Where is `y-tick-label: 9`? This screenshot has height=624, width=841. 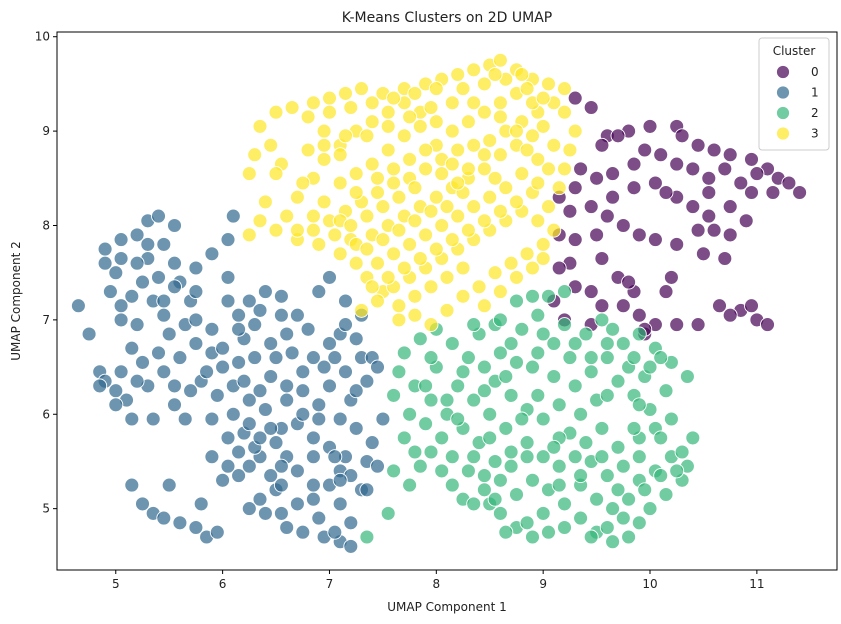
y-tick-label: 9 is located at coordinates (46, 131).